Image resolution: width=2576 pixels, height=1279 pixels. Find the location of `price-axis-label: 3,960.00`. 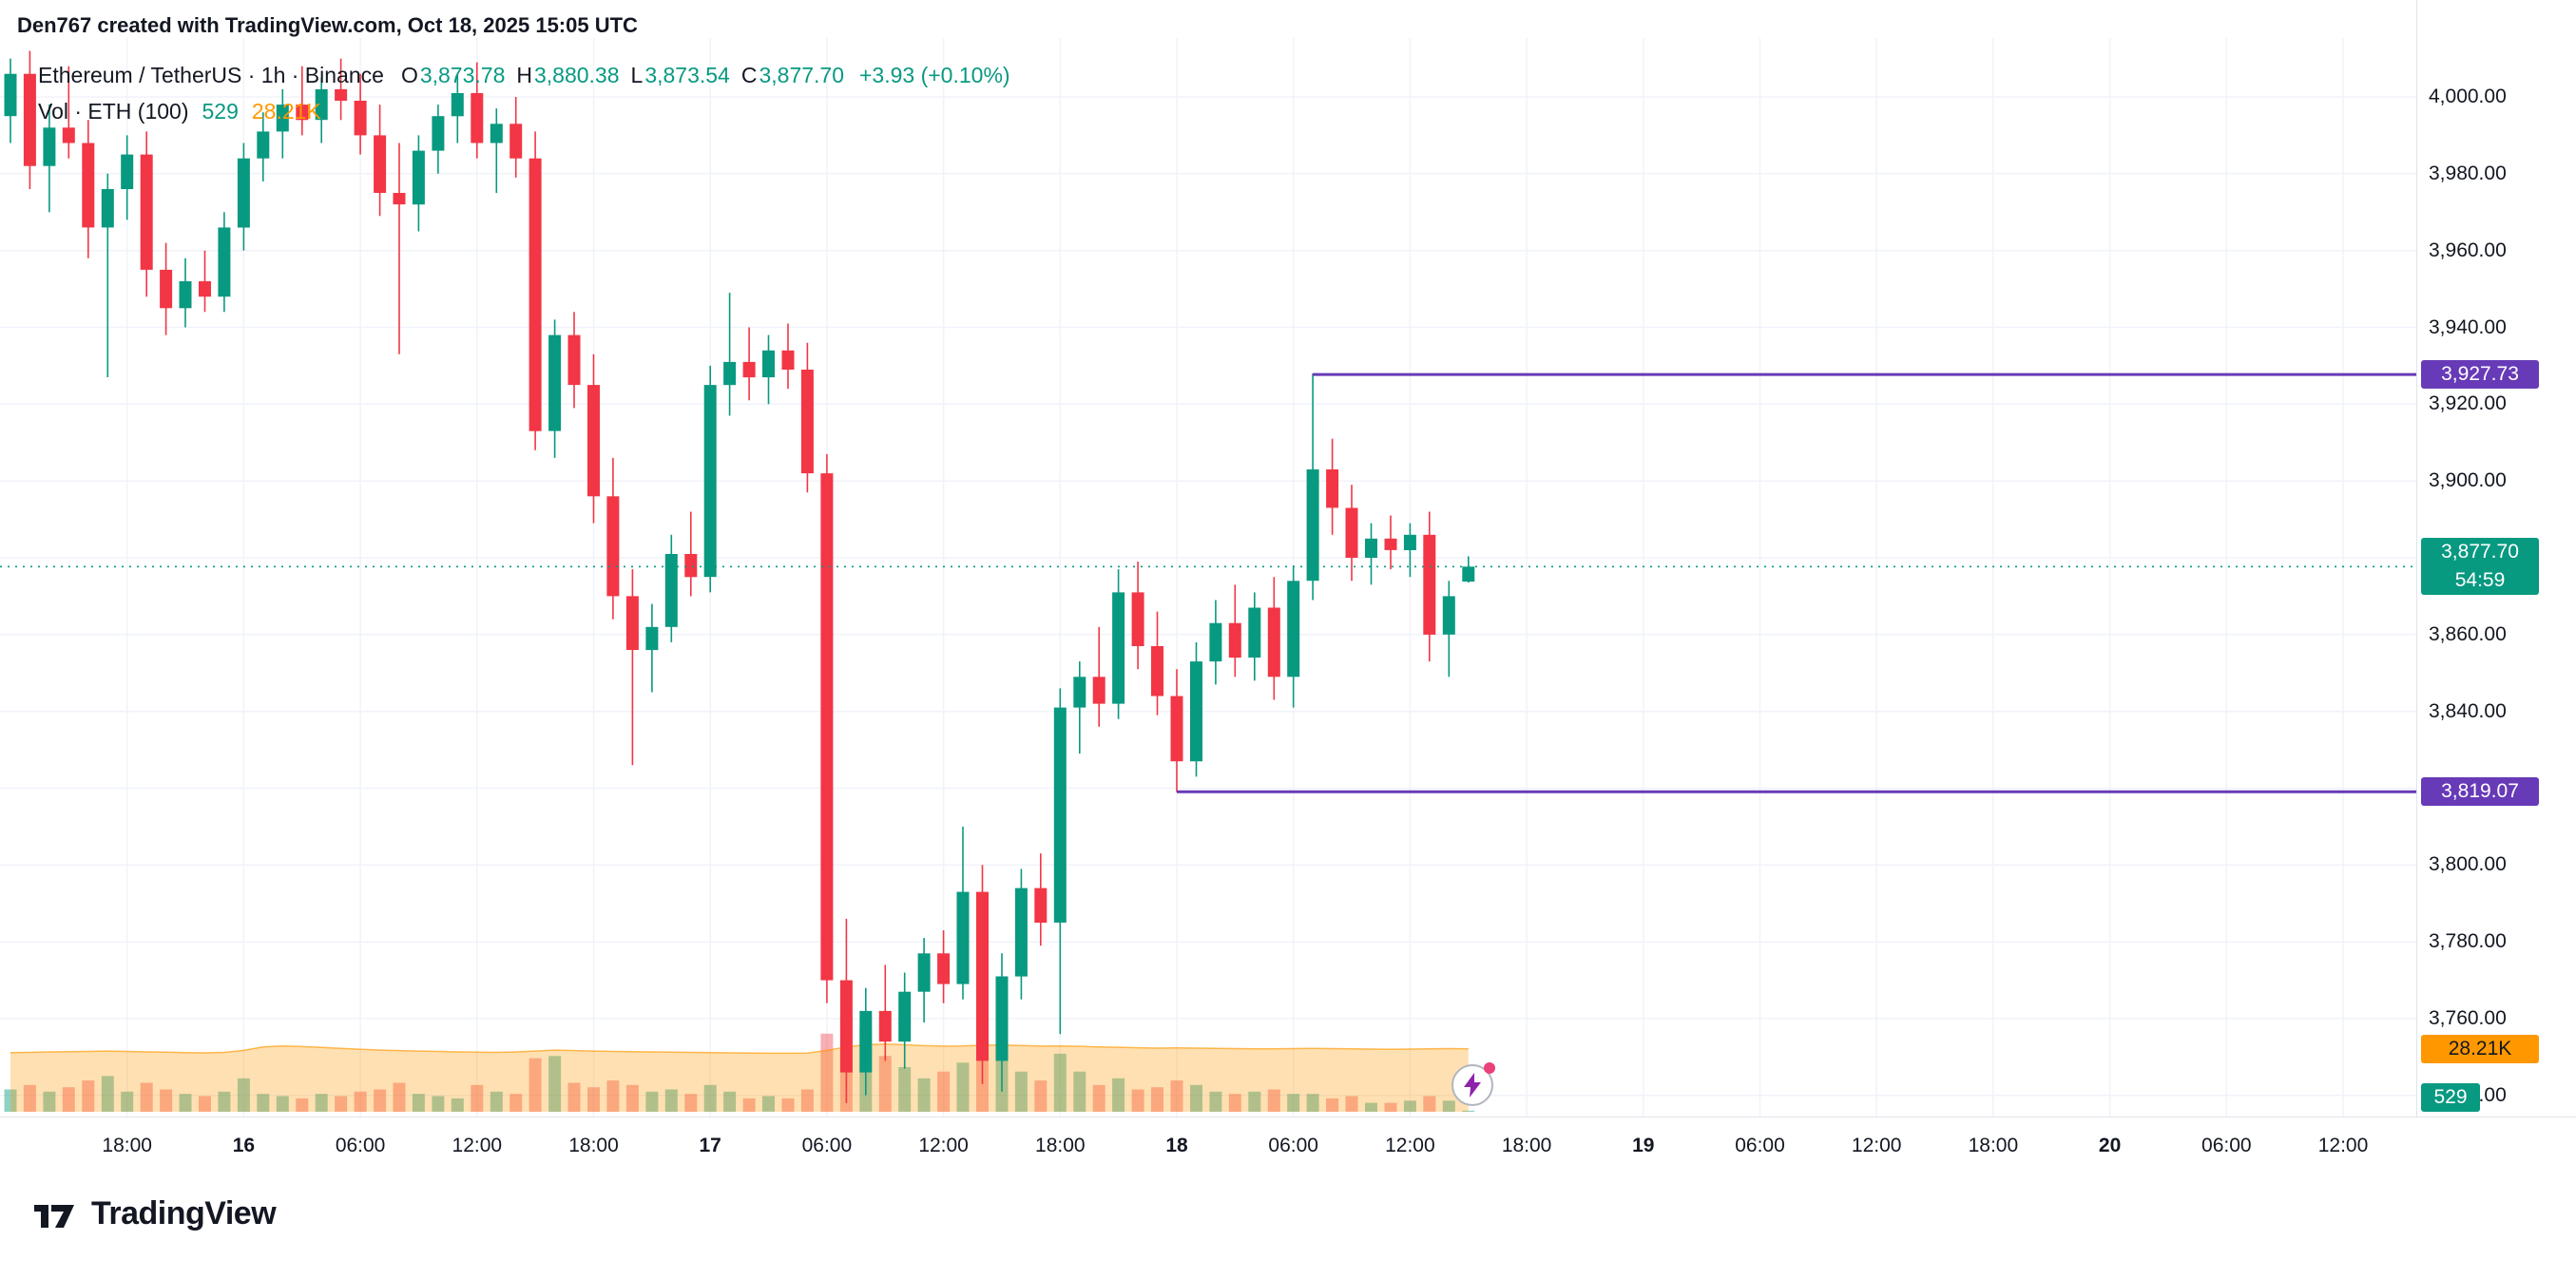

price-axis-label: 3,960.00 is located at coordinates (2468, 250).